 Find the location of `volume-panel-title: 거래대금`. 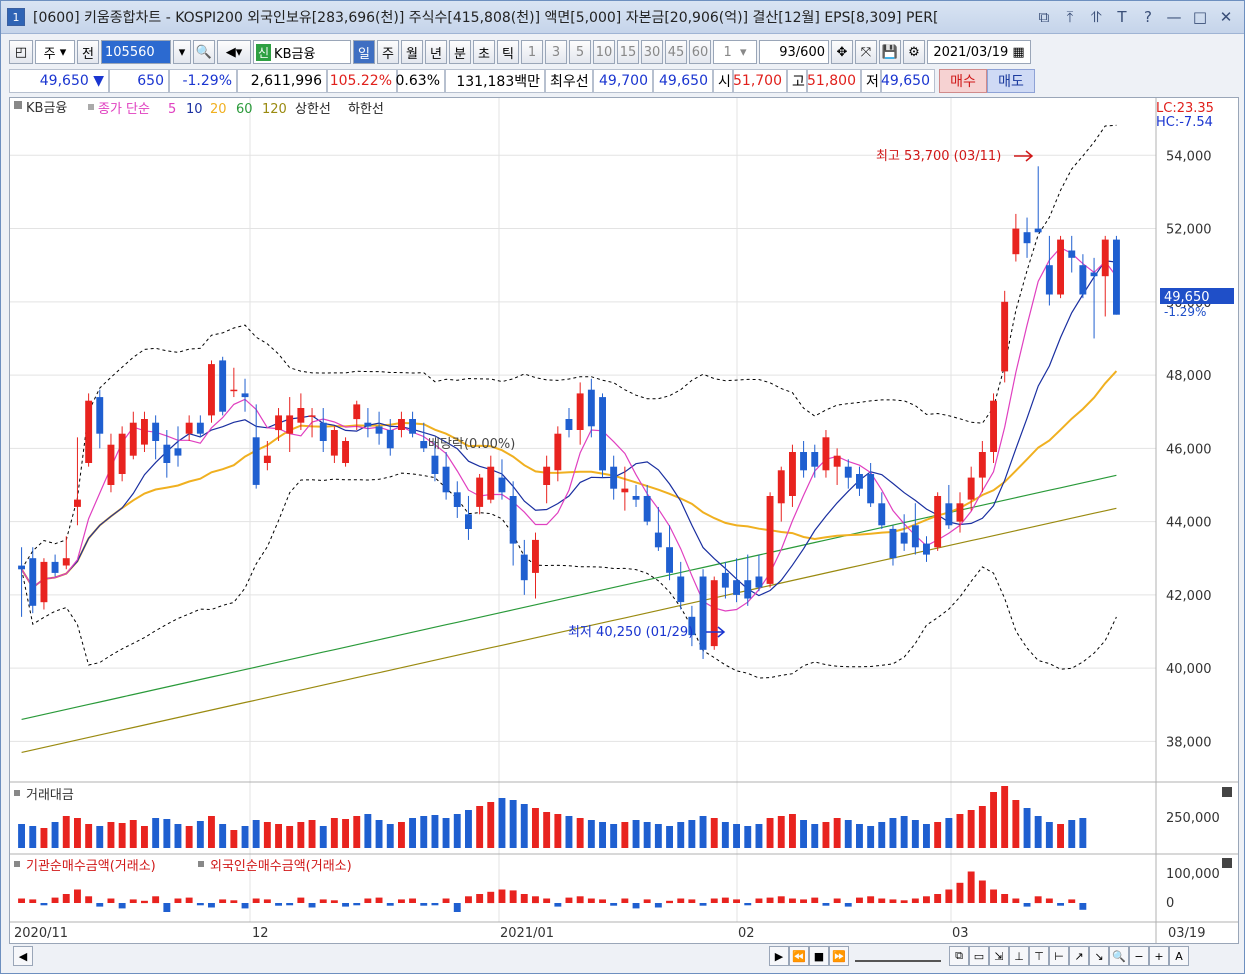

volume-panel-title: 거래대금 is located at coordinates (50, 795).